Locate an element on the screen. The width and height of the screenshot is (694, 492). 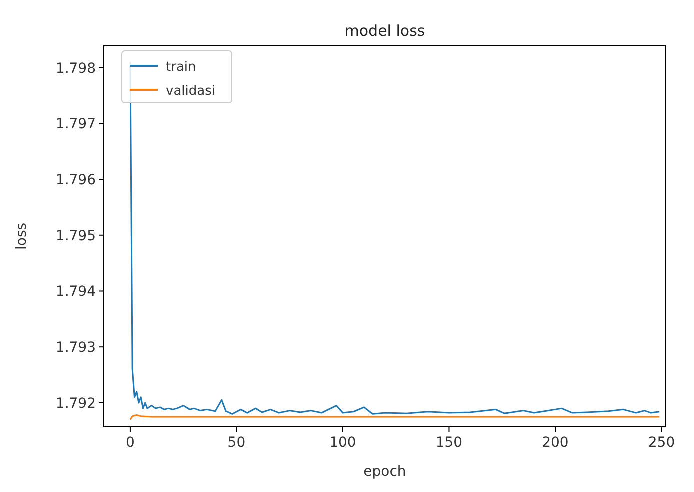
y-tick-label: 1.798 is located at coordinates (76, 68).